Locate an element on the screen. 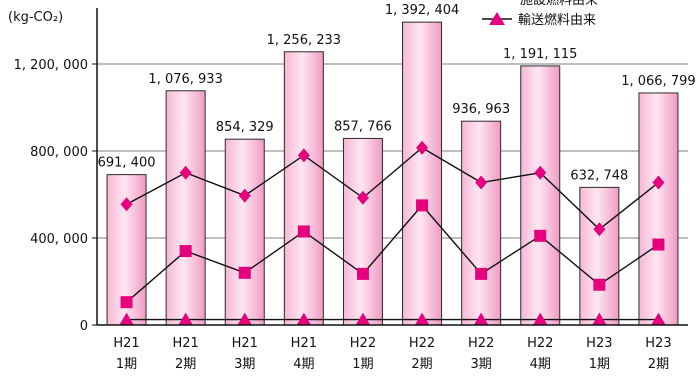  bar-value-label: 1, 191, 115 is located at coordinates (540, 54).